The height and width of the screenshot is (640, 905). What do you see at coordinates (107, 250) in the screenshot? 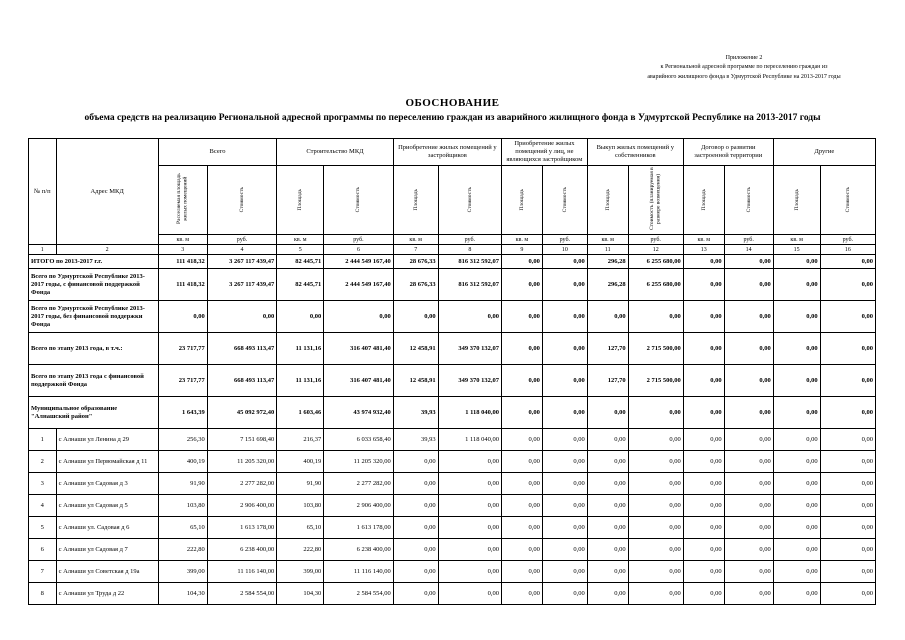
I see `column-number: 2` at bounding box center [107, 250].